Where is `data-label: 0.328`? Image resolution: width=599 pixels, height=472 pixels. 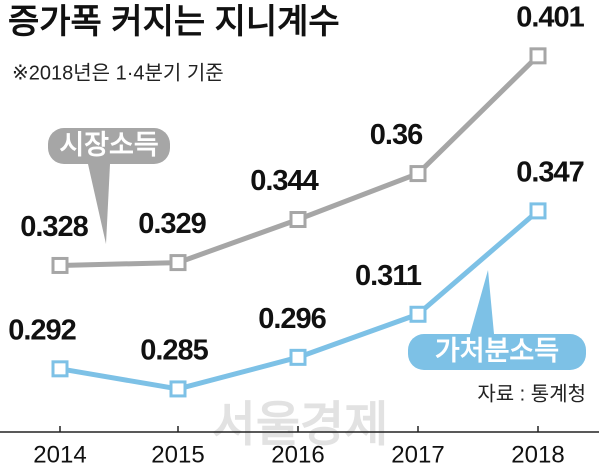
data-label: 0.328 is located at coordinates (54, 227).